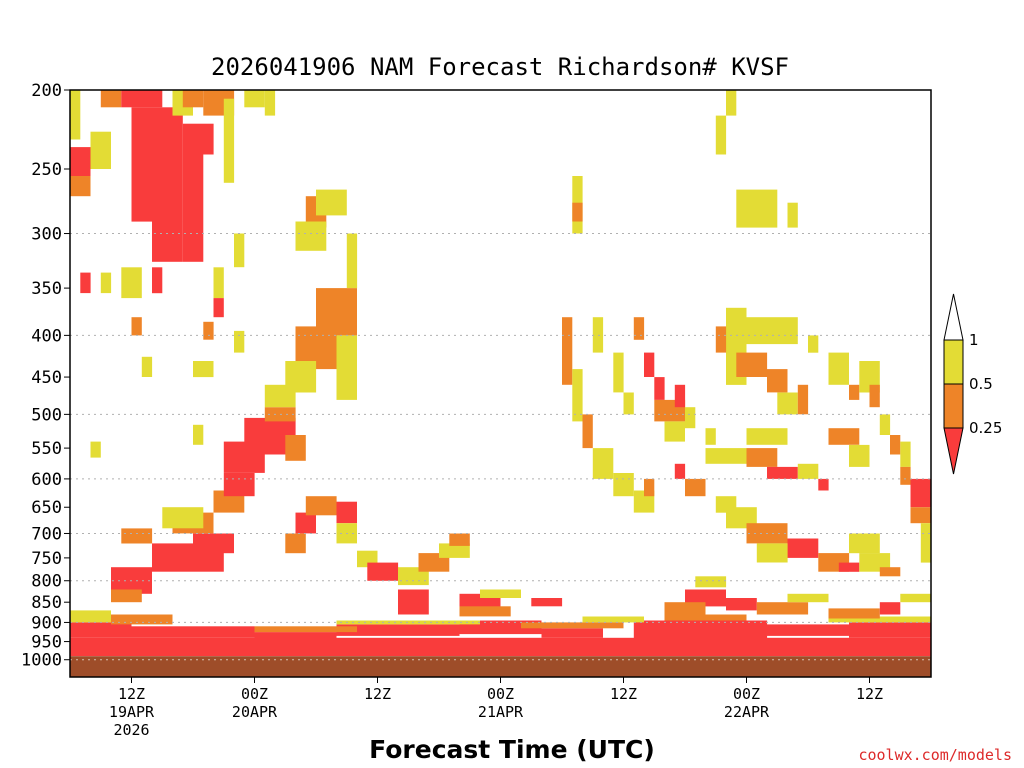 The height and width of the screenshot is (768, 1024). I want to click on legend-level-label: 0.25, so click(985, 428).